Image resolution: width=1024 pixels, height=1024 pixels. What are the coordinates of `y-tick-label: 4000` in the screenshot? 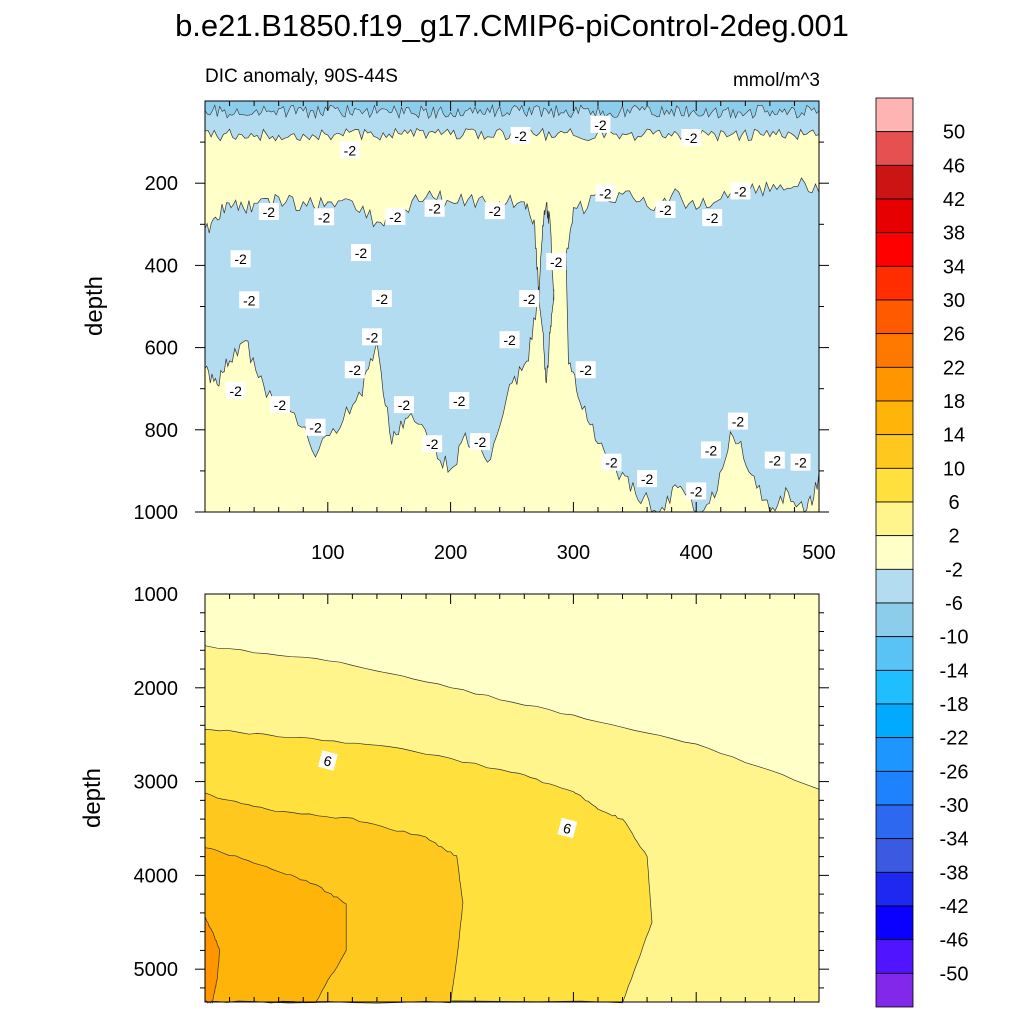 It's located at (156, 876).